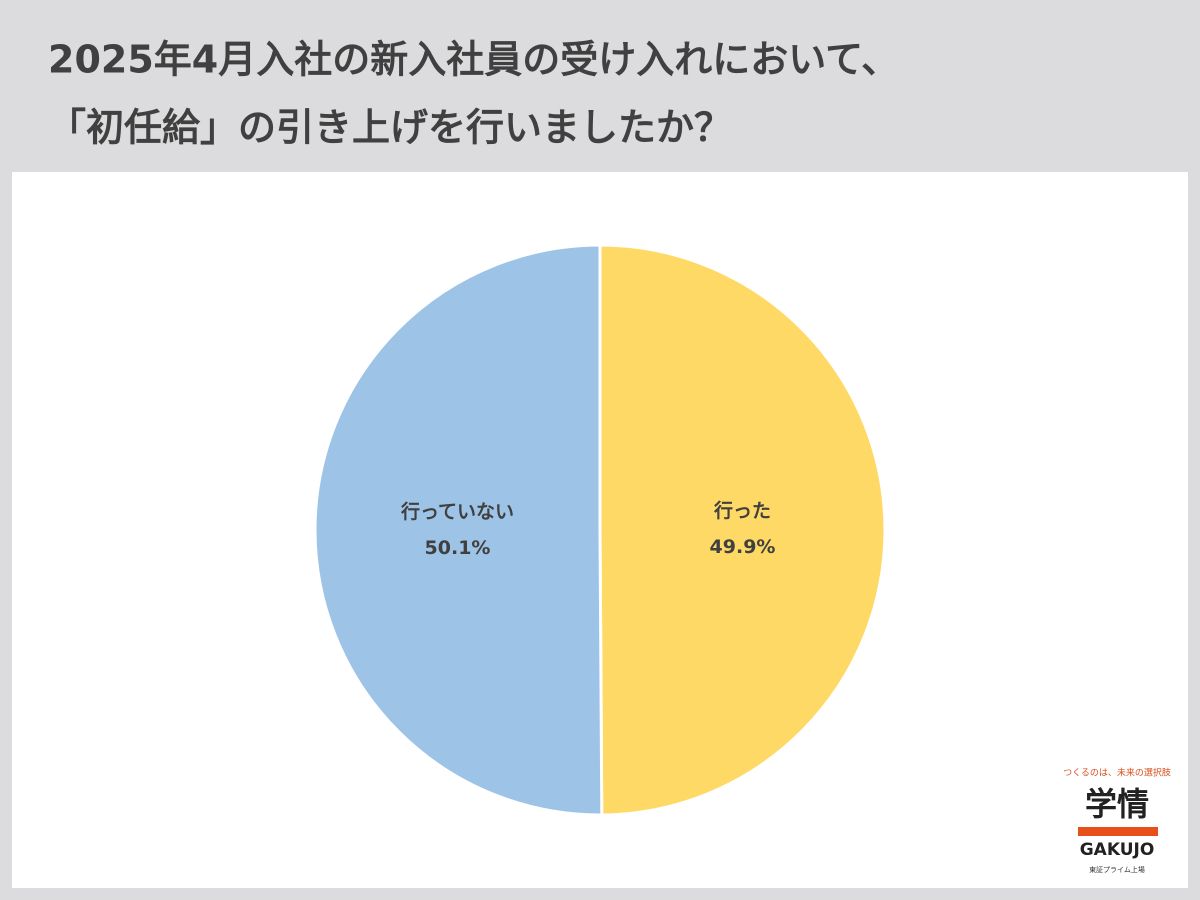 The image size is (1200, 900). What do you see at coordinates (458, 548) in the screenshot?
I see `slice-value-label: 50.1%` at bounding box center [458, 548].